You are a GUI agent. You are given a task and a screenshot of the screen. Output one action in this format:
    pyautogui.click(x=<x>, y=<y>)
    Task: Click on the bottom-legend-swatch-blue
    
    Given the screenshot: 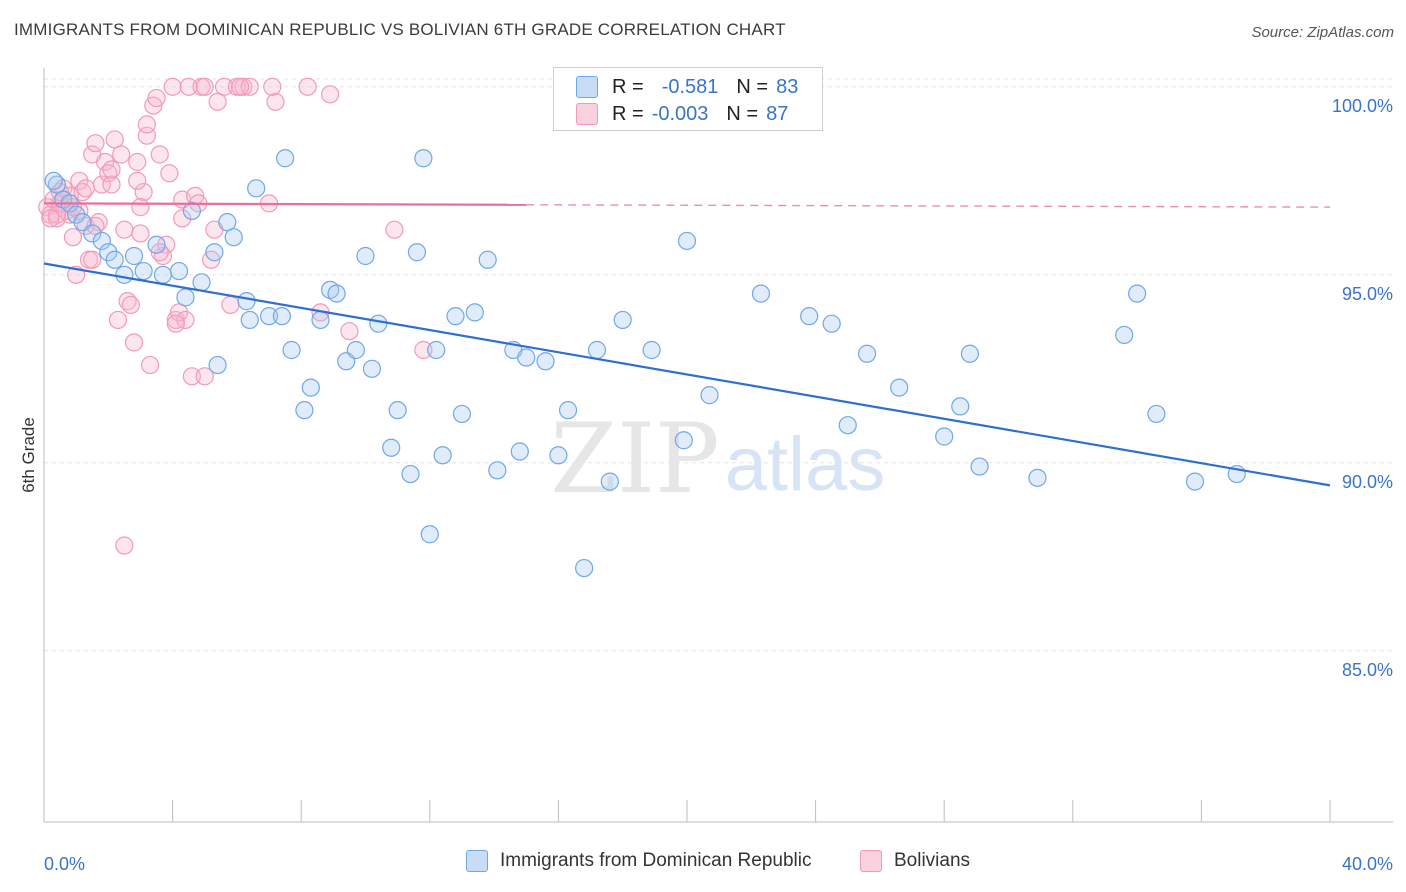 What is the action you would take?
    pyautogui.click(x=477, y=861)
    